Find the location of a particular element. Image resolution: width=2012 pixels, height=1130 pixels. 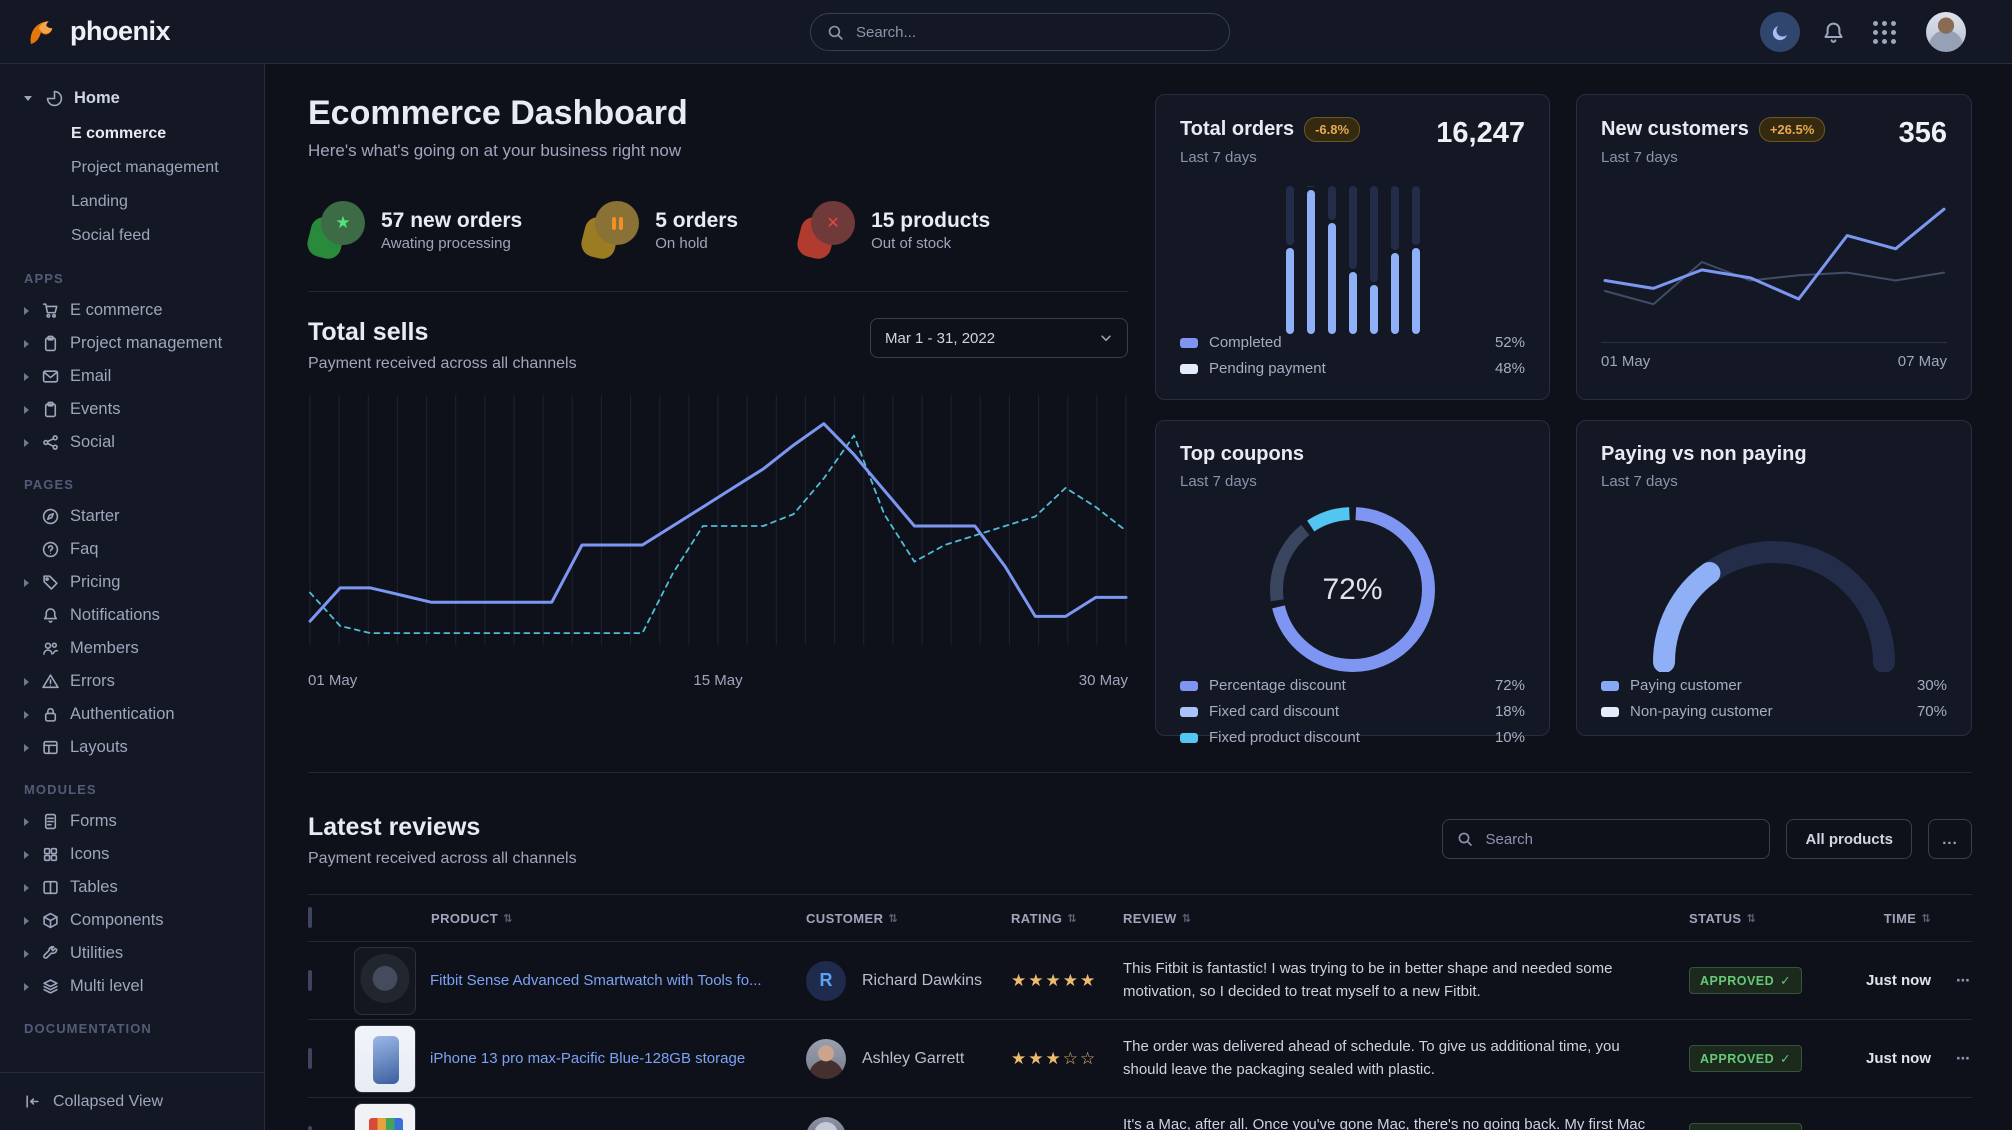

sidebar-subitem-project-management: Project management is located at coordinates (145, 167).